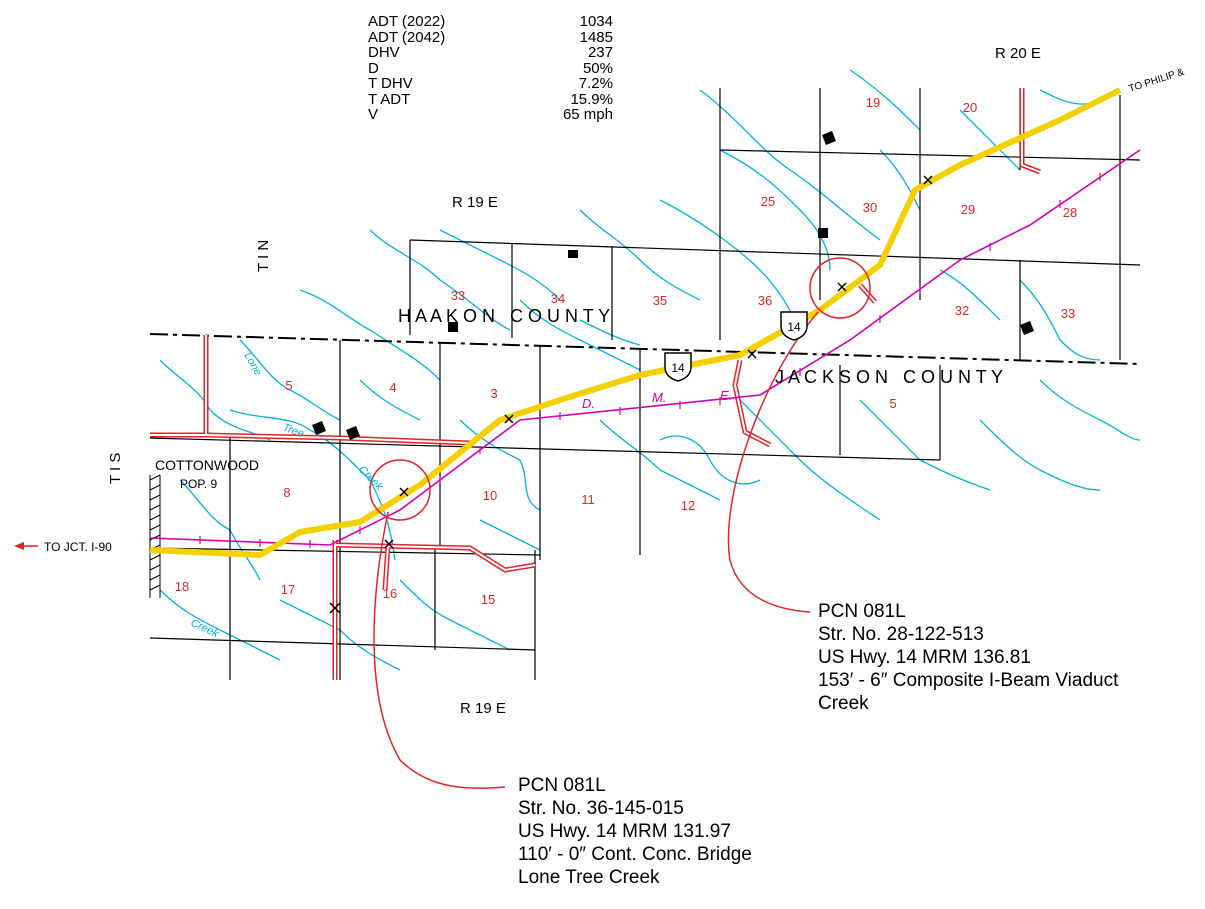  Describe the element at coordinates (588, 499) in the screenshot. I see `section-number: 11` at that location.